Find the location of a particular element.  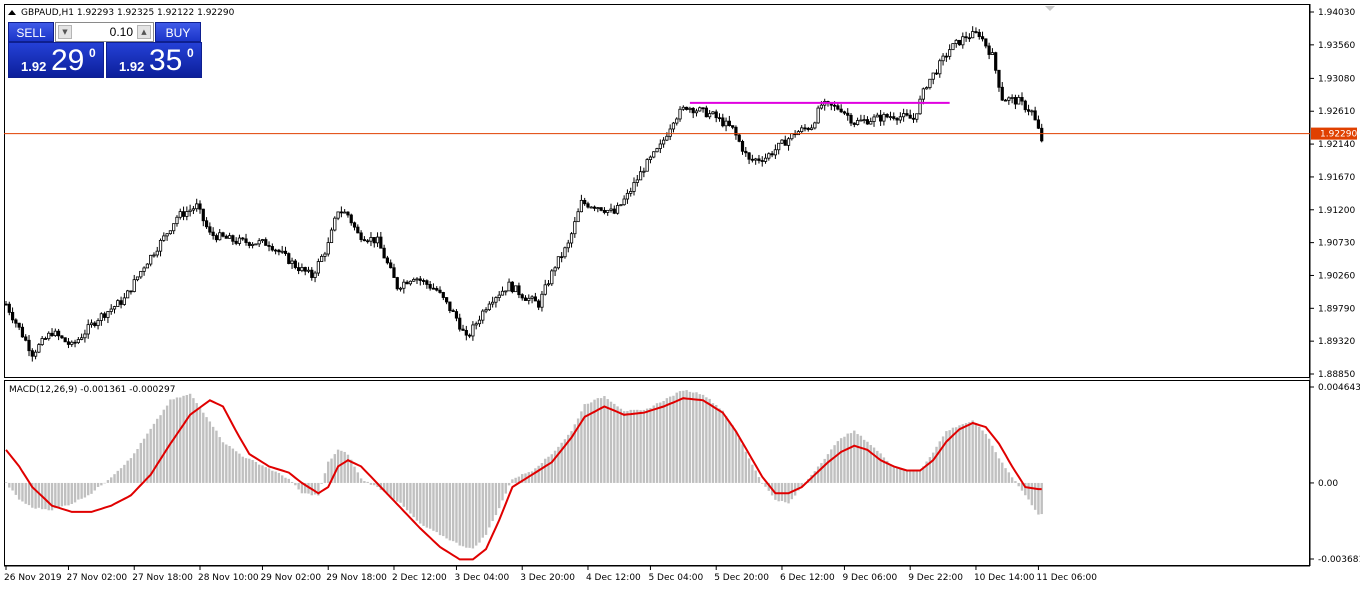

sell-price-button: 1.92 29 0 is located at coordinates (56, 60).